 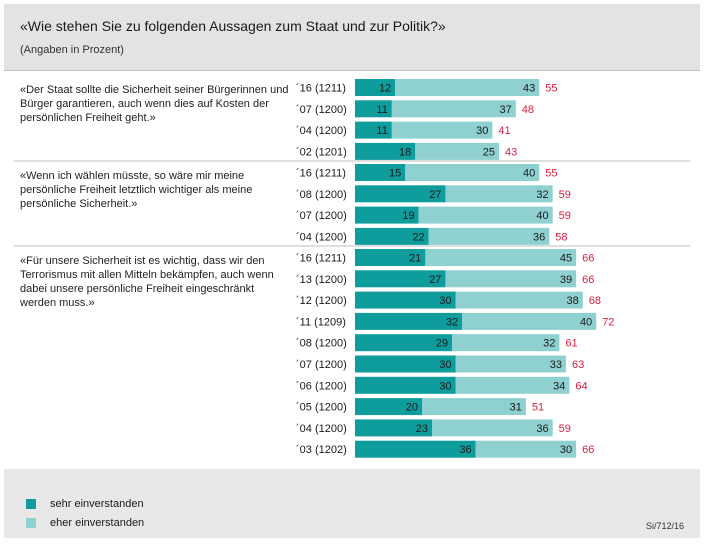 I want to click on top-strip, so click(x=352, y=2).